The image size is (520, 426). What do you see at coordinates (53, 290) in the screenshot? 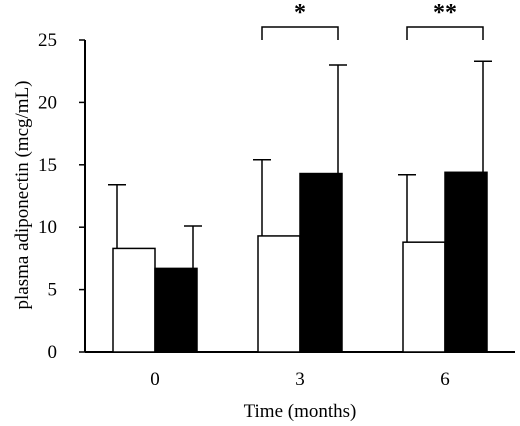
I see `y-tick-label: 5` at bounding box center [53, 290].